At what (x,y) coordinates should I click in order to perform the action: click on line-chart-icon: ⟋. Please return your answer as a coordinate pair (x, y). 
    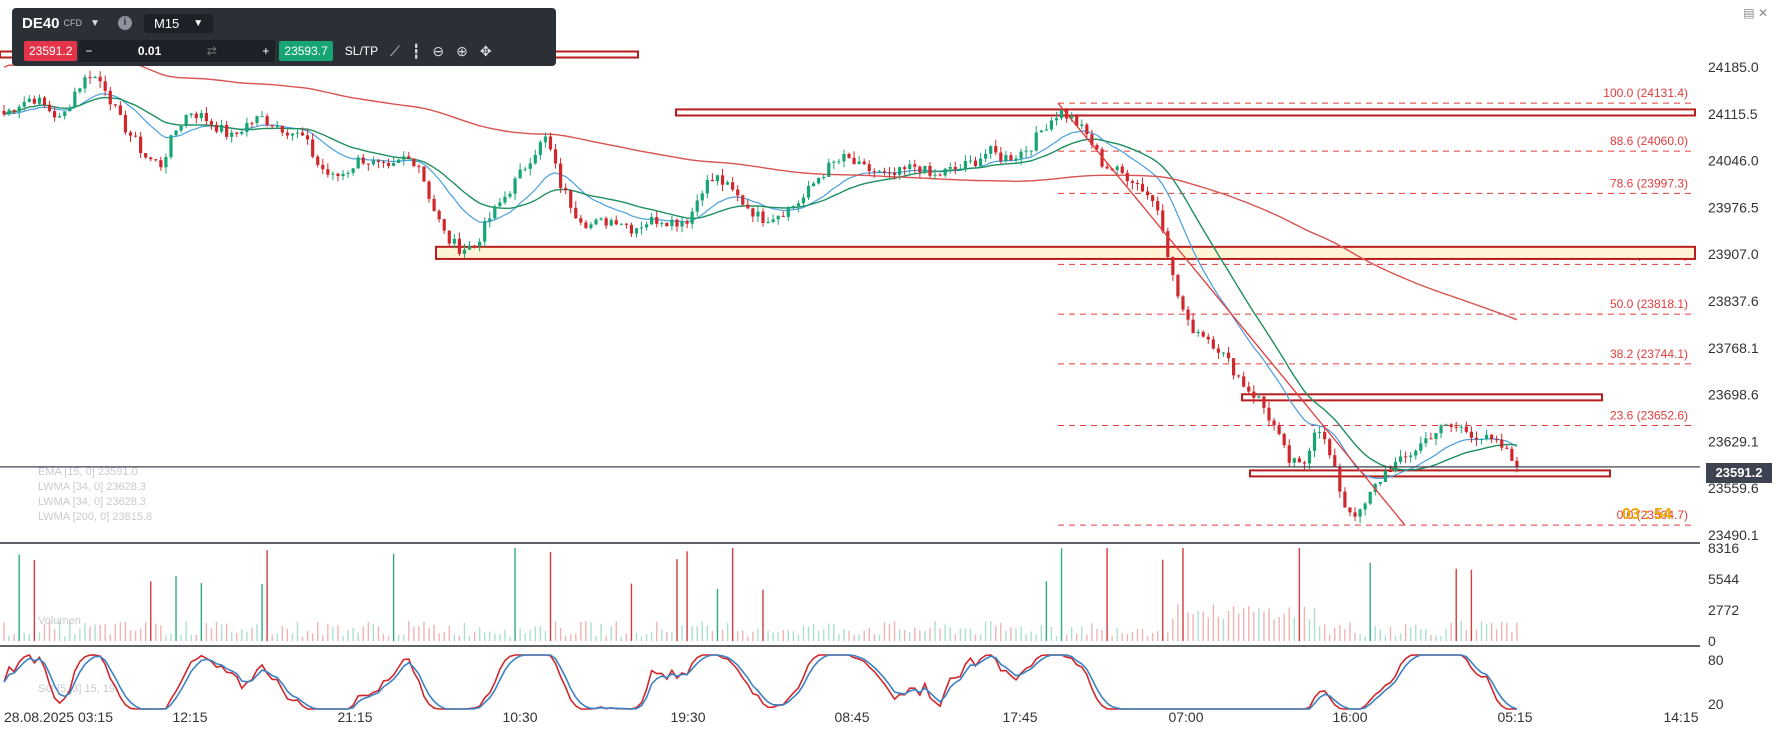
    Looking at the image, I should click on (395, 50).